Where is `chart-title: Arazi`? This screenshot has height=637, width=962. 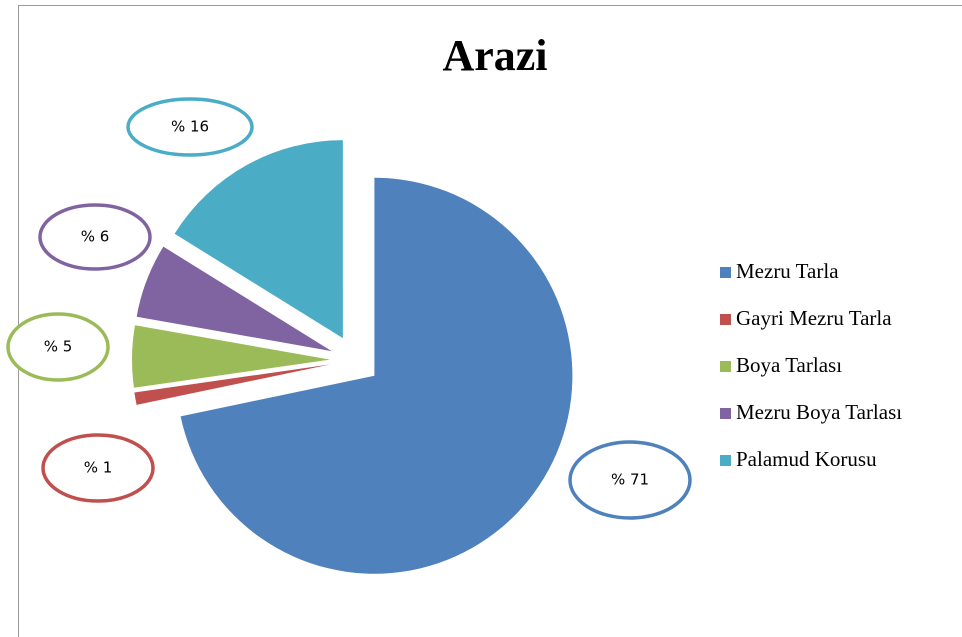 chart-title: Arazi is located at coordinates (494, 55).